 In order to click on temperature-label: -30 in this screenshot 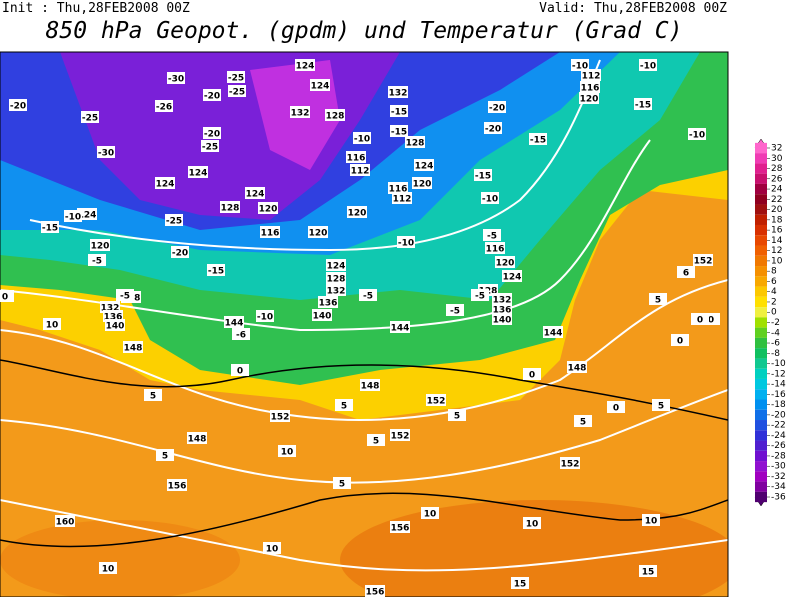, I will do `click(176, 80)`.